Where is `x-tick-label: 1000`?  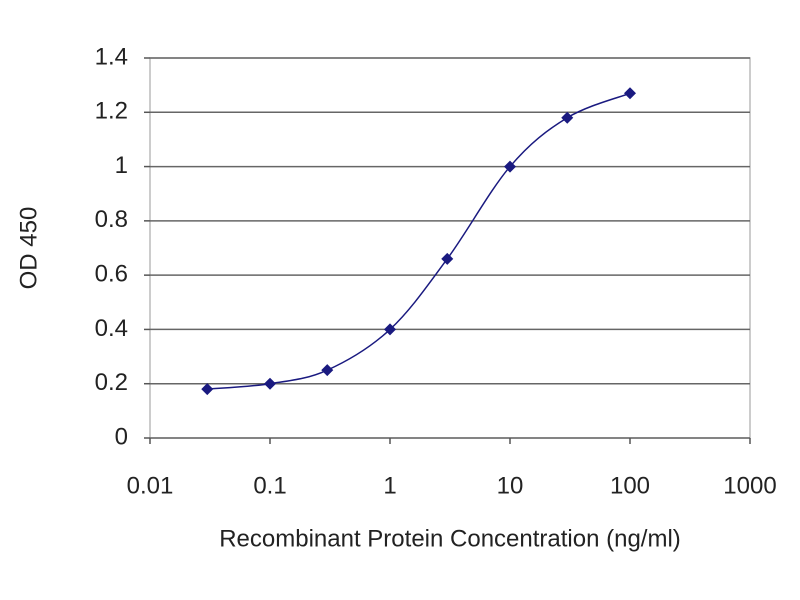
x-tick-label: 1000 is located at coordinates (749, 485).